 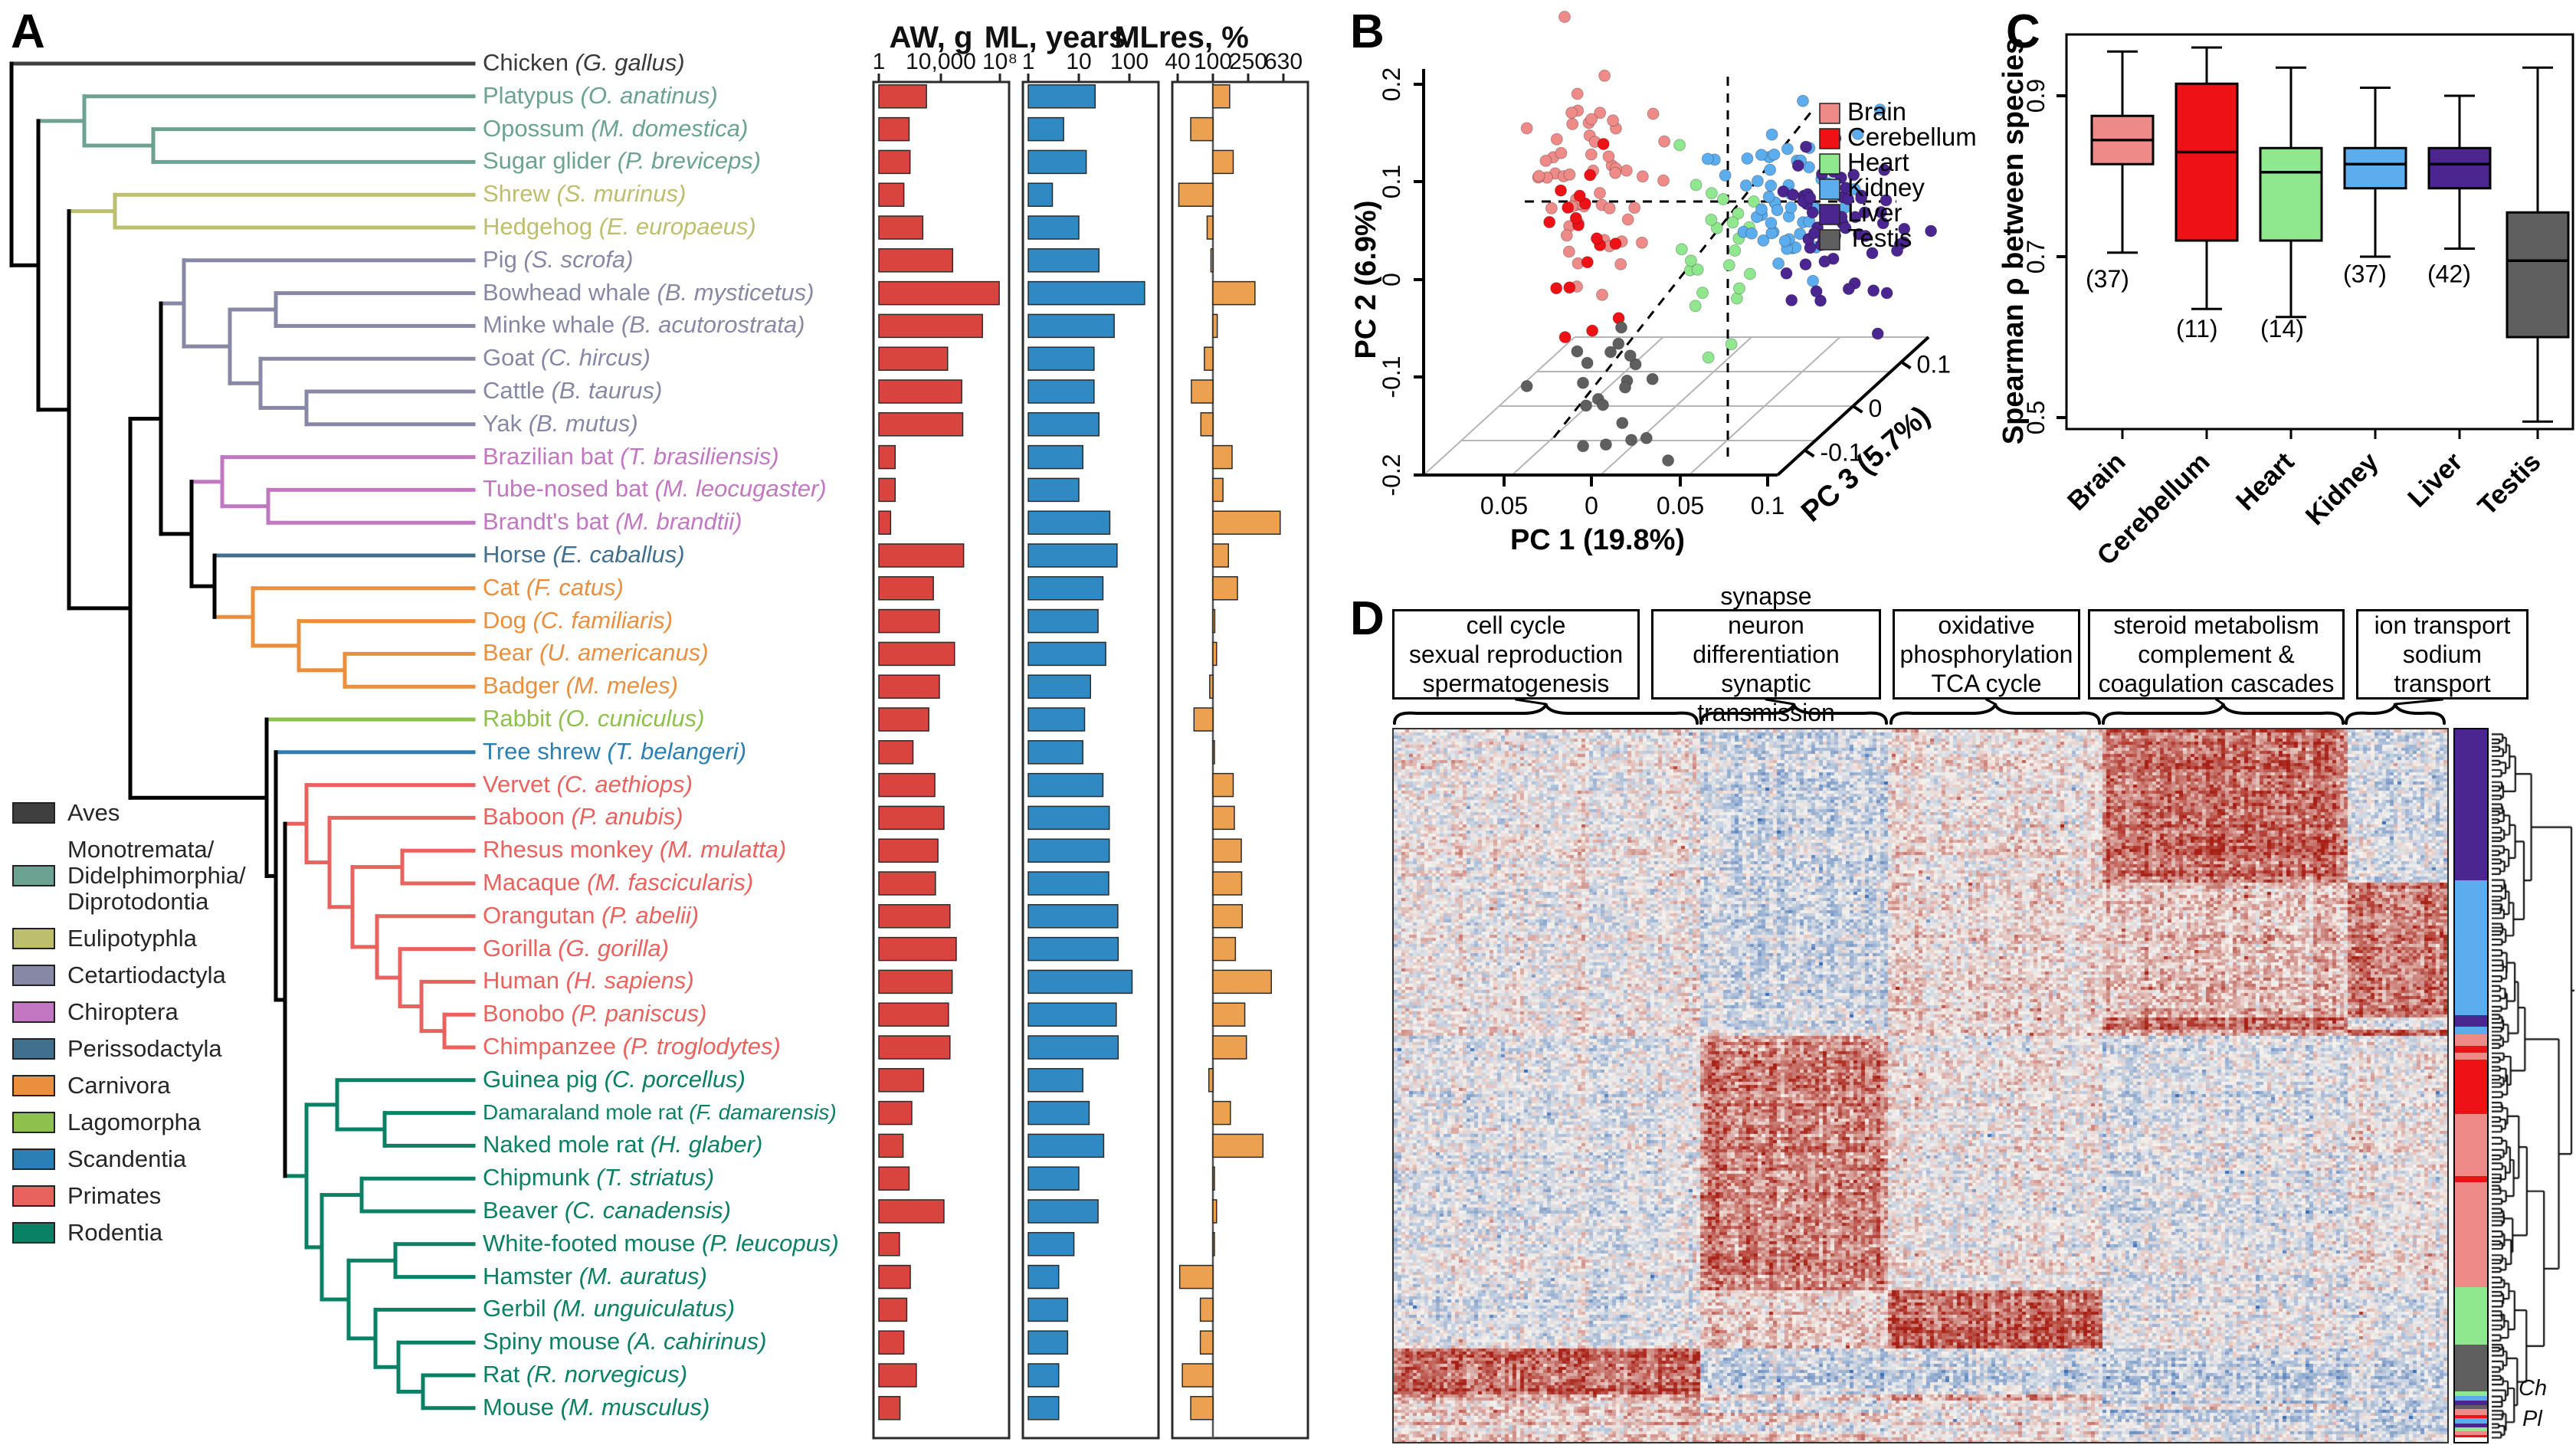 What do you see at coordinates (2036, 417) in the screenshot?
I see `svg-text: 0.5` at bounding box center [2036, 417].